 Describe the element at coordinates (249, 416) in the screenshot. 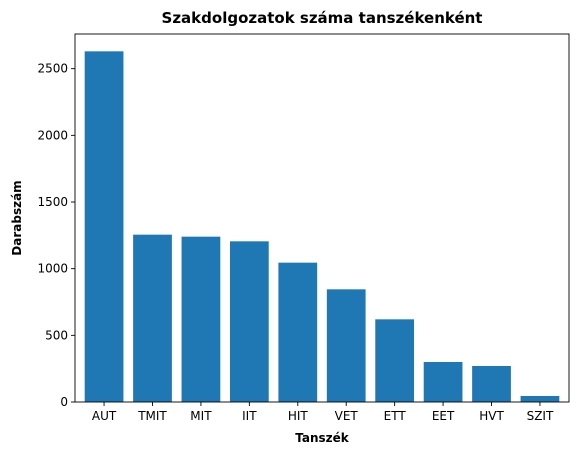

I see `x-tick-label: IIT` at that location.